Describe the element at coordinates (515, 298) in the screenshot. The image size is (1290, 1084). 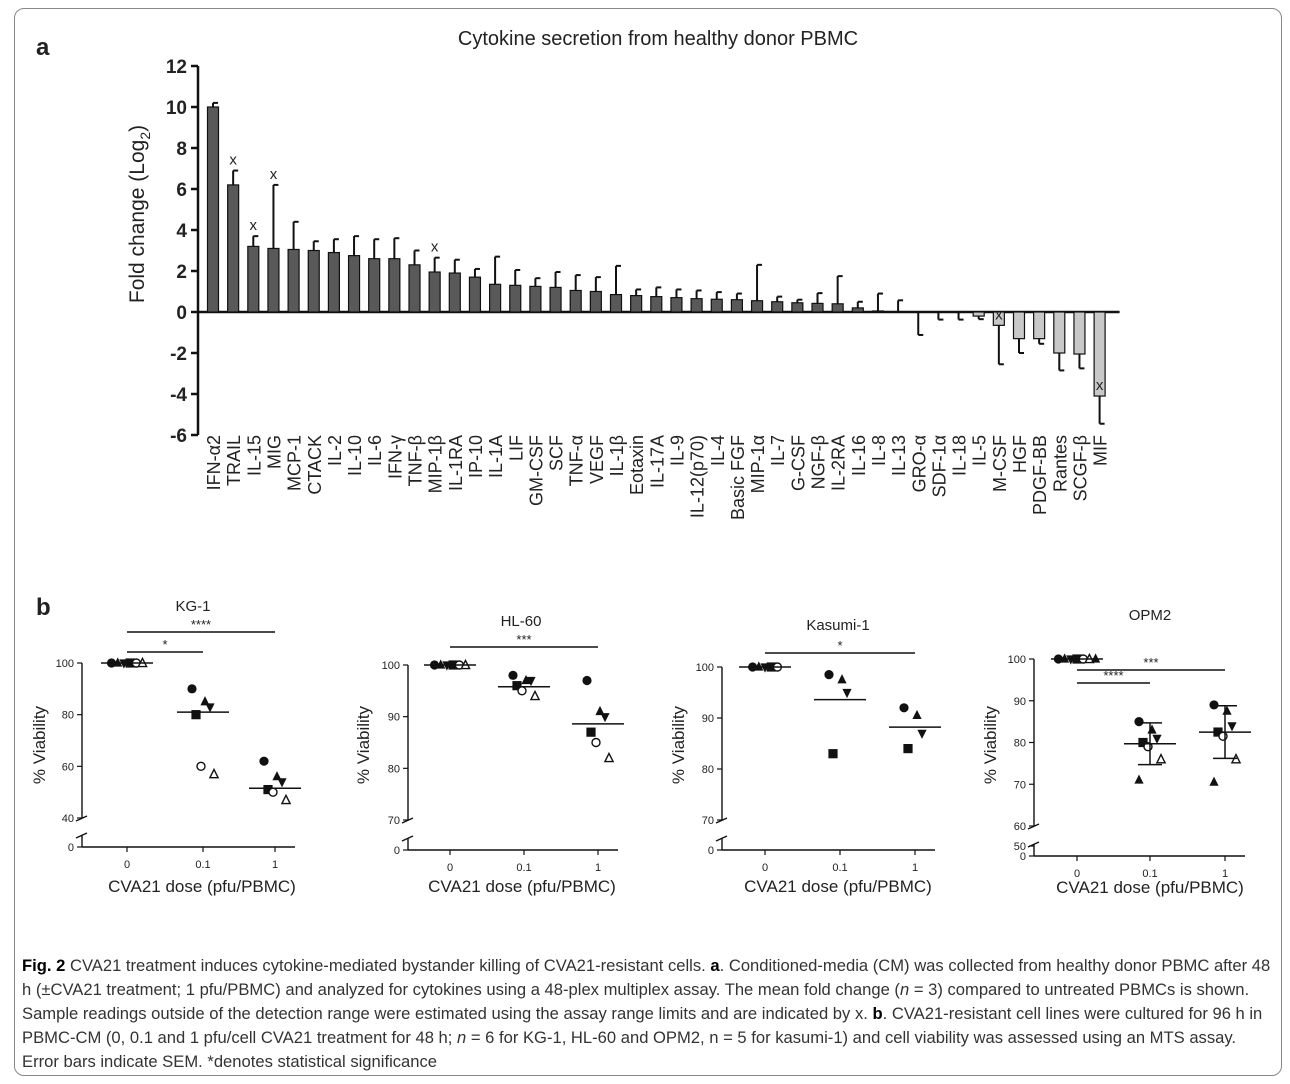
I see `bar-lif` at that location.